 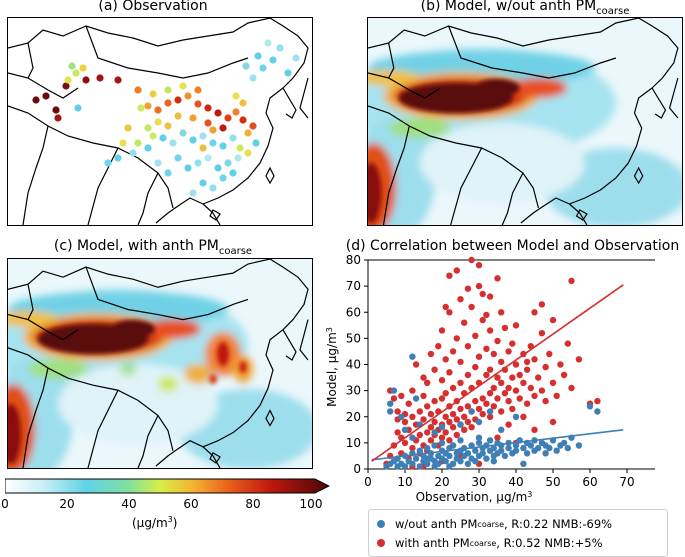 What do you see at coordinates (497, 373) in the screenshot?
I see `fit-lines` at bounding box center [497, 373].